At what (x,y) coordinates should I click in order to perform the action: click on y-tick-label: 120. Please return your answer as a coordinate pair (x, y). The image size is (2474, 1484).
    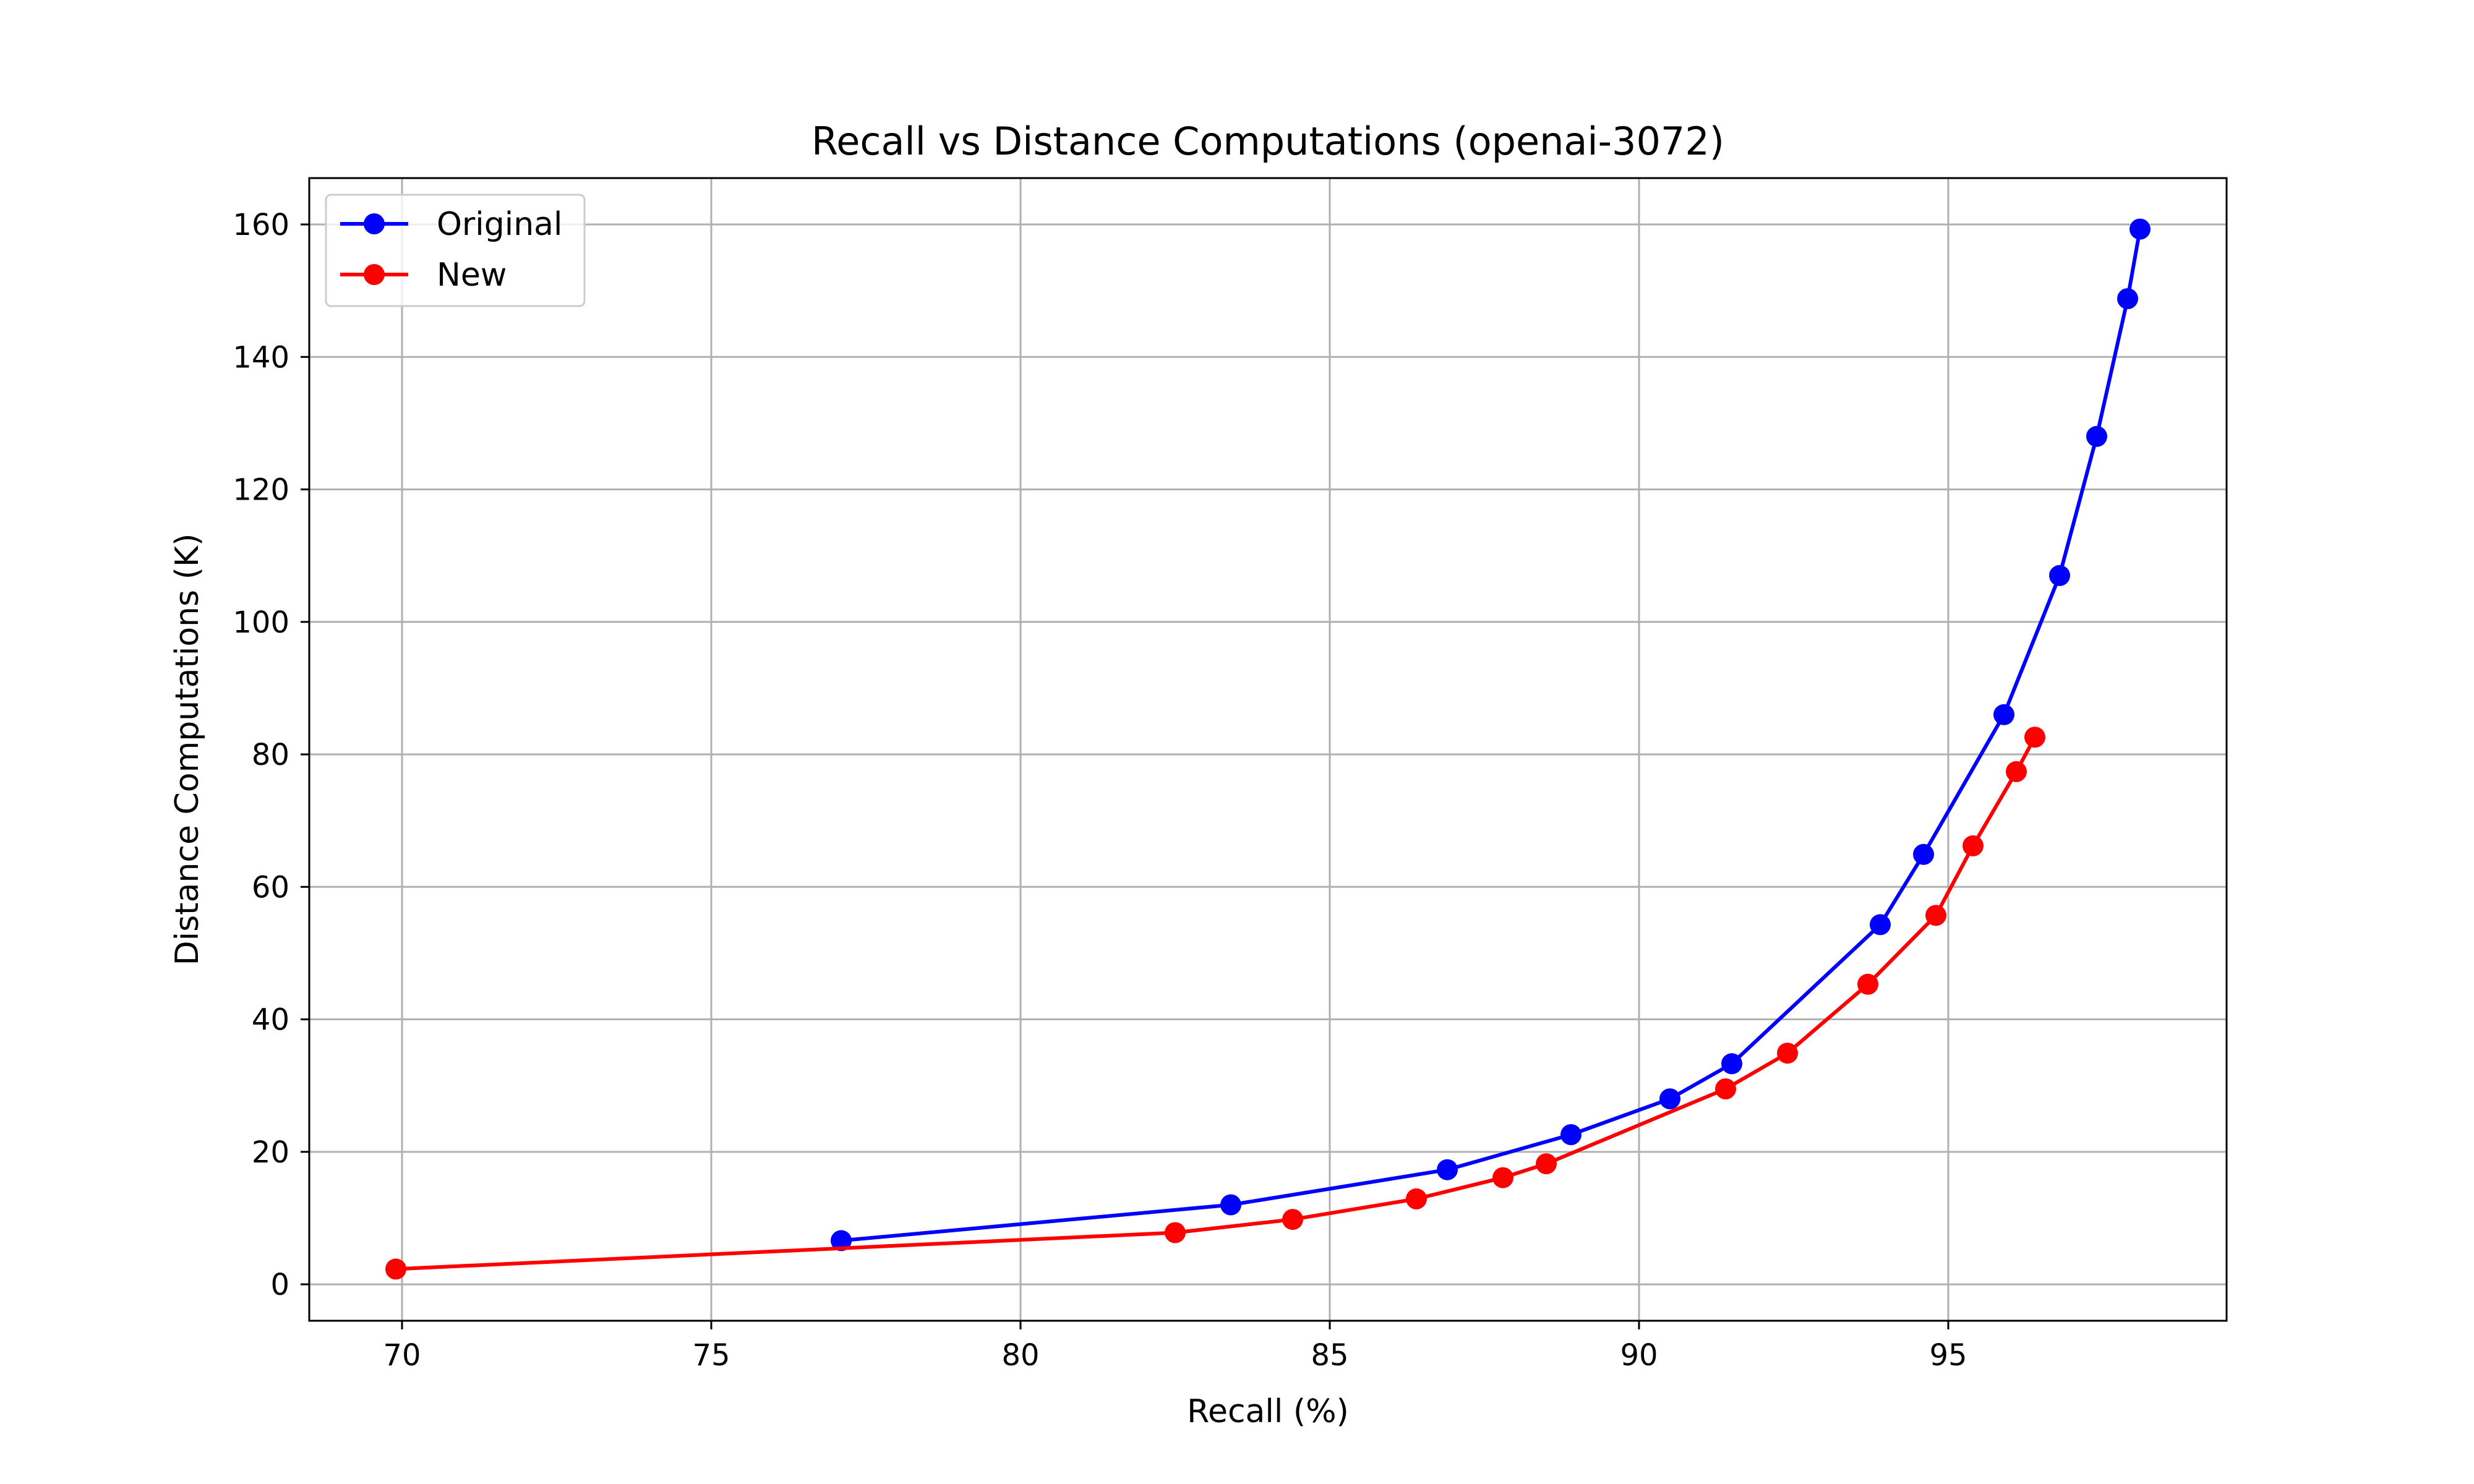
    Looking at the image, I should click on (261, 490).